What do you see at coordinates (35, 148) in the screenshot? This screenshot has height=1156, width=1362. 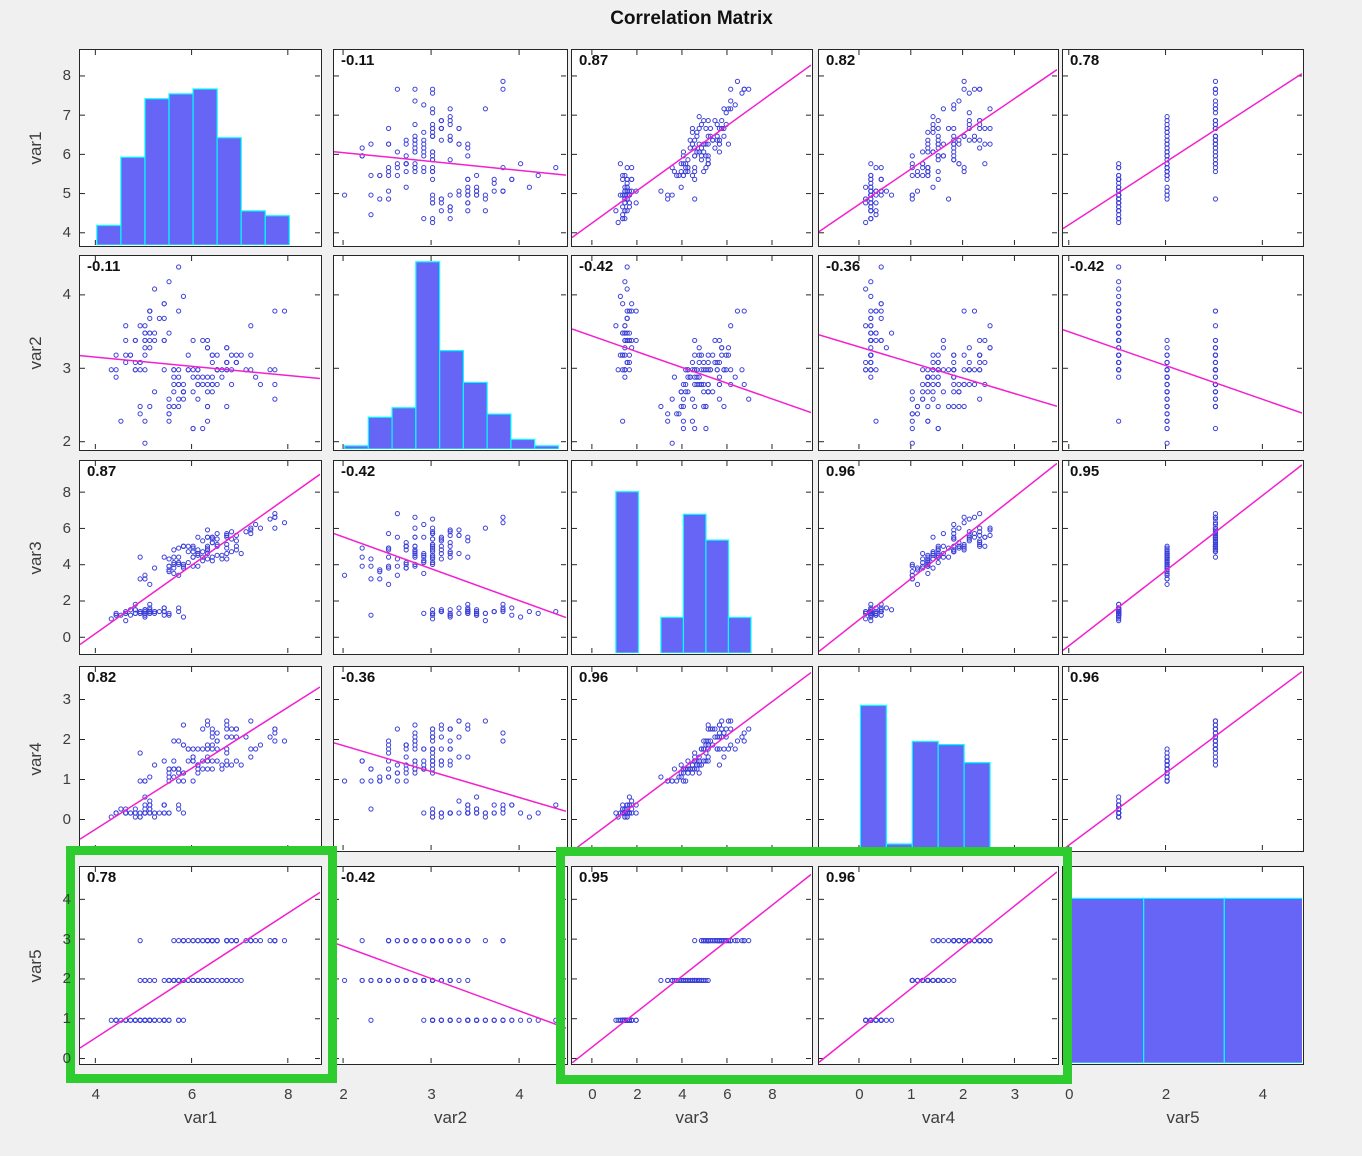 I see `y-axis-label-var1: var1` at bounding box center [35, 148].